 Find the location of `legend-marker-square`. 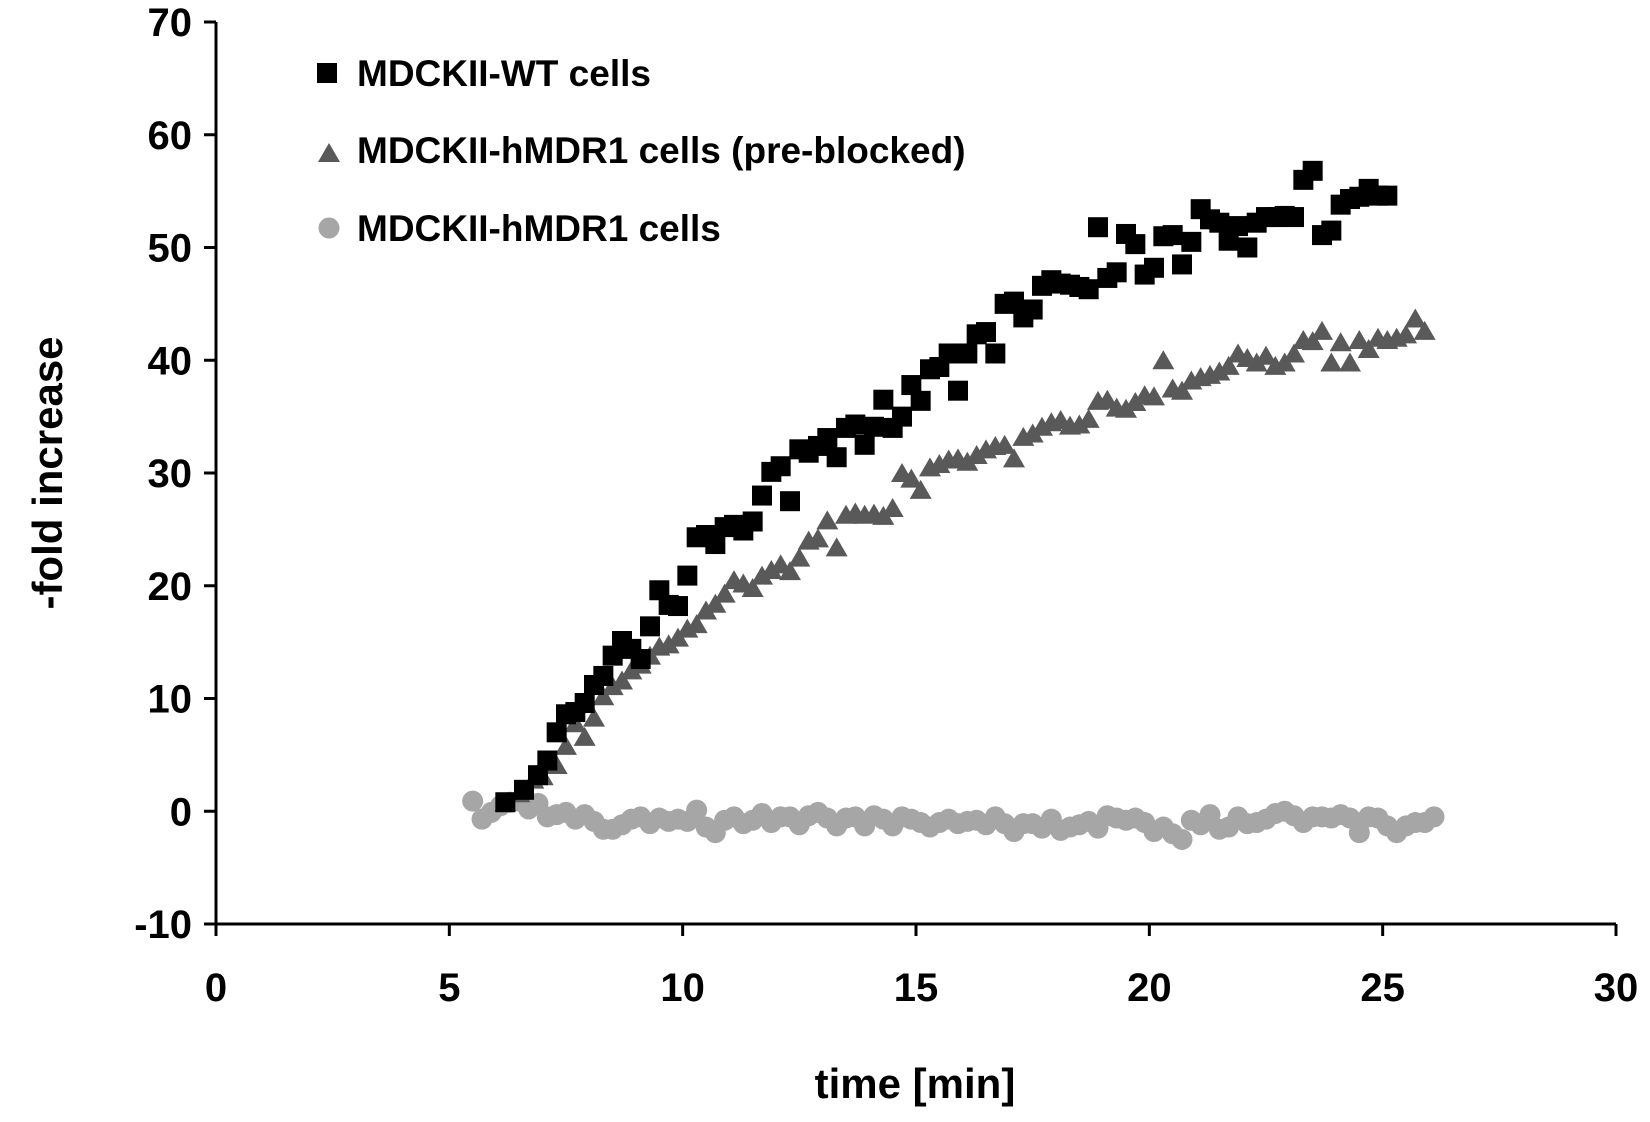

legend-marker-square is located at coordinates (327, 73).